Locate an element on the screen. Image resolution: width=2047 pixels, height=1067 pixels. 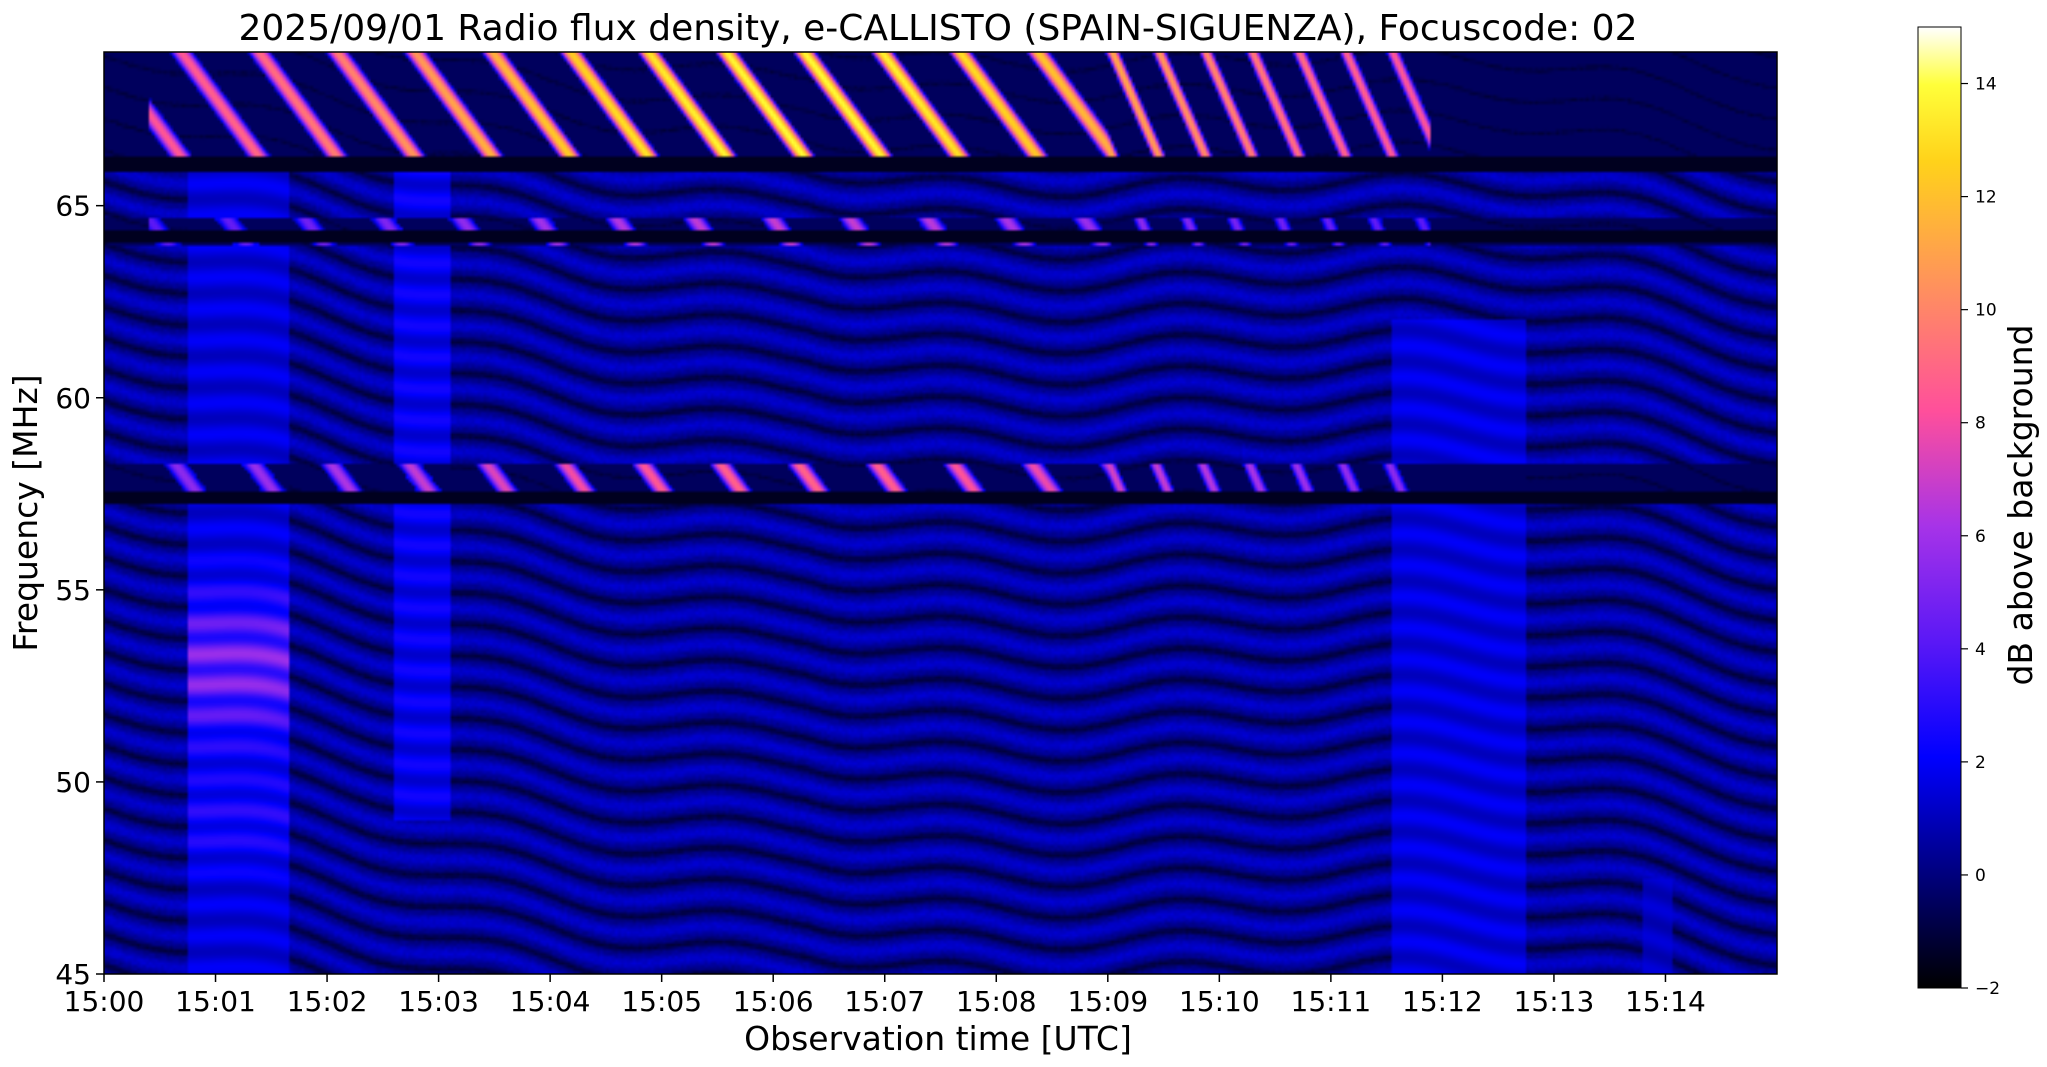
colorbar-ticks: −2 0 2 4 6 8 10 12 14 is located at coordinates (1980, 537).